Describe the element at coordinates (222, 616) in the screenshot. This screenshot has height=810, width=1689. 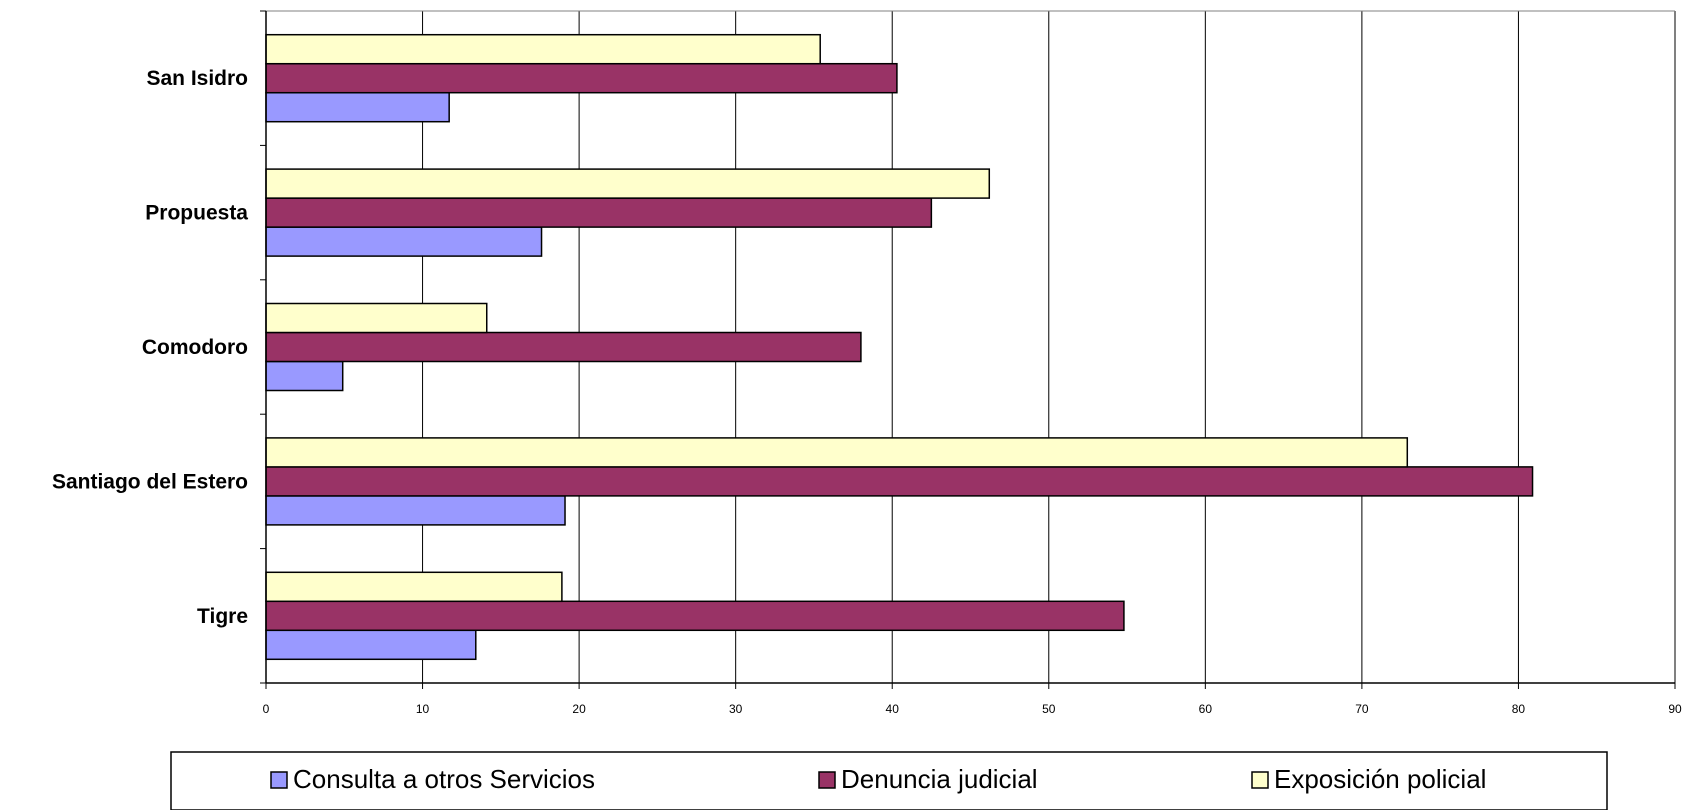
I see `category-label-tigre: Tigre` at that location.